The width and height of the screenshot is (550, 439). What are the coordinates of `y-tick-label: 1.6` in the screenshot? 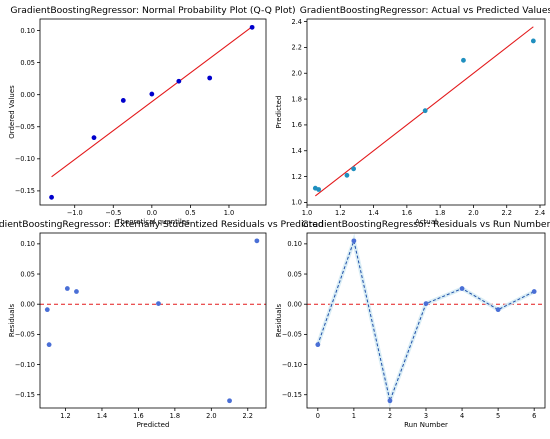 It's located at (297, 125).